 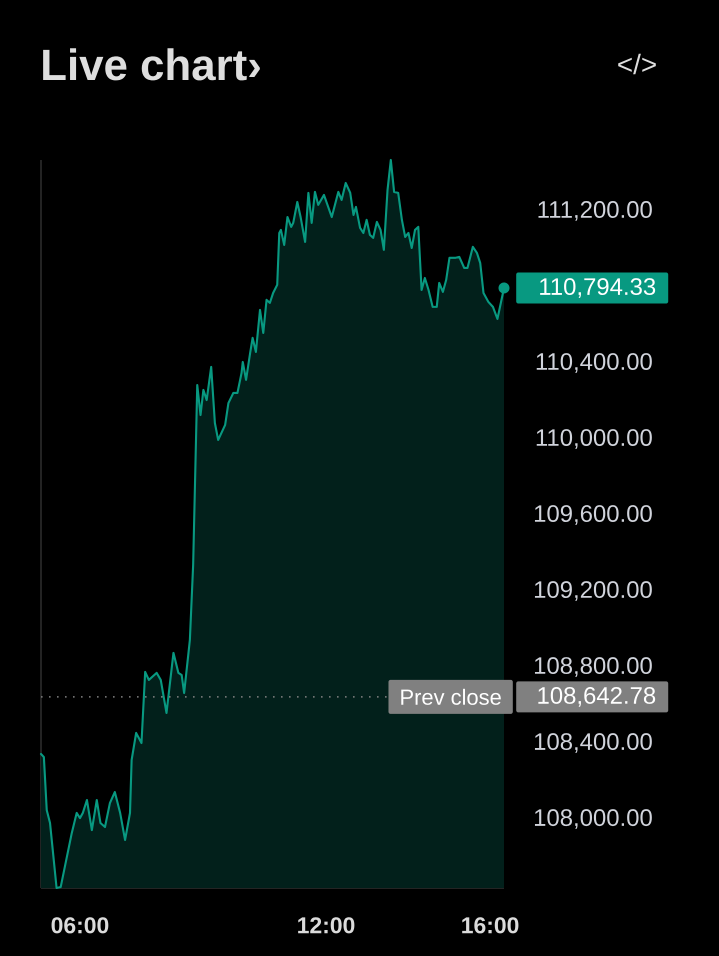 I want to click on y-tick-label: 109,600.00, so click(x=593, y=515).